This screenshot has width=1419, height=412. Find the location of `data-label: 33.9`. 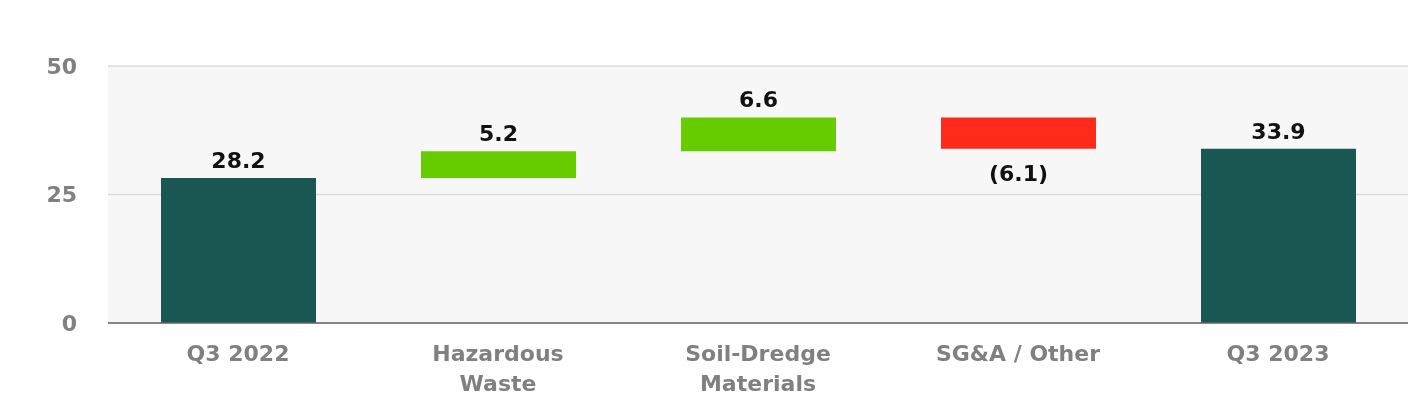

data-label: 33.9 is located at coordinates (1278, 131).